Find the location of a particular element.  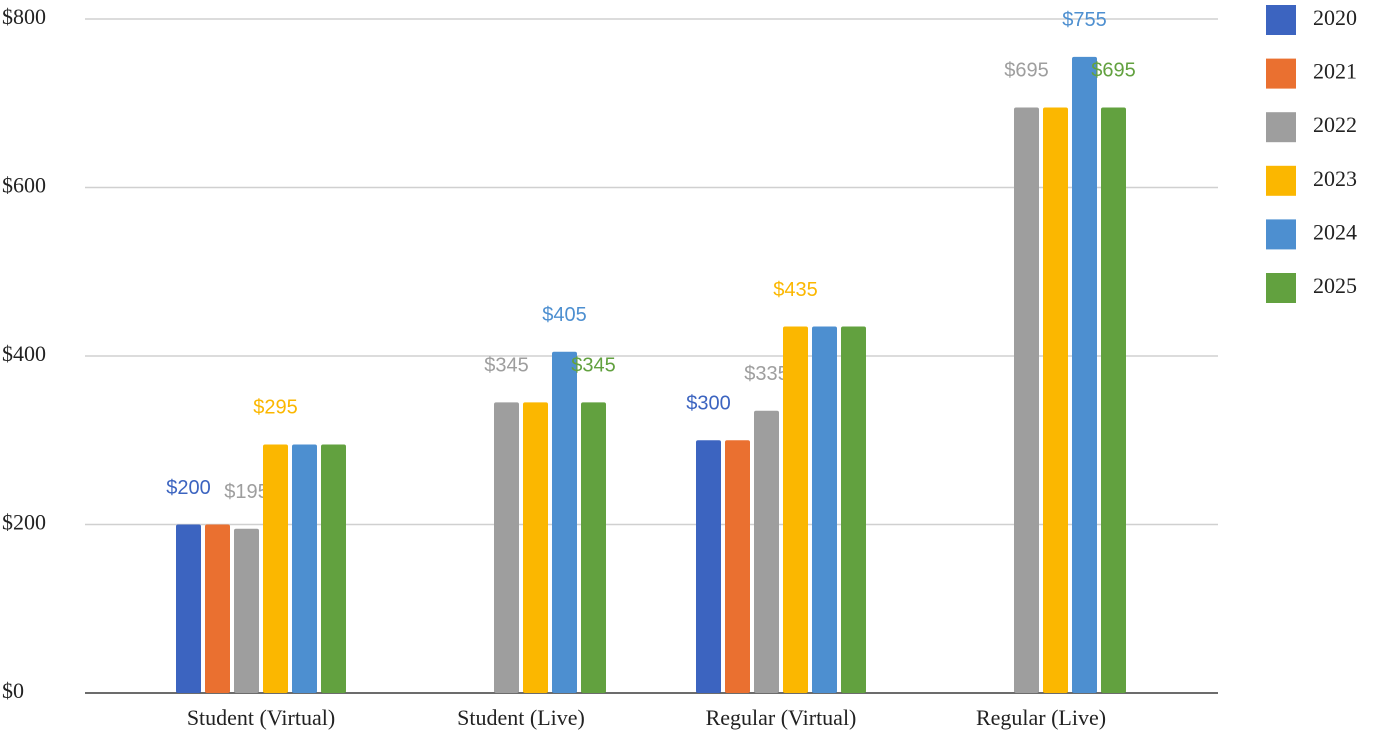

x-tick-label: Student (Virtual) is located at coordinates (261, 717).